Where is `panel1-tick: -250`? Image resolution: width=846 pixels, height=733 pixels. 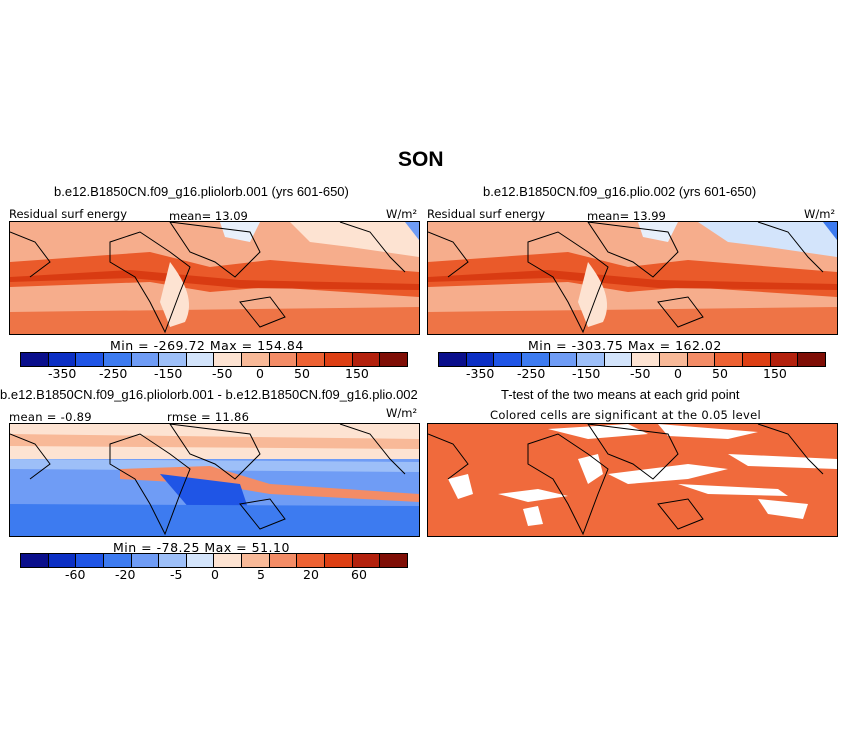
panel1-tick: -250 is located at coordinates (113, 373).